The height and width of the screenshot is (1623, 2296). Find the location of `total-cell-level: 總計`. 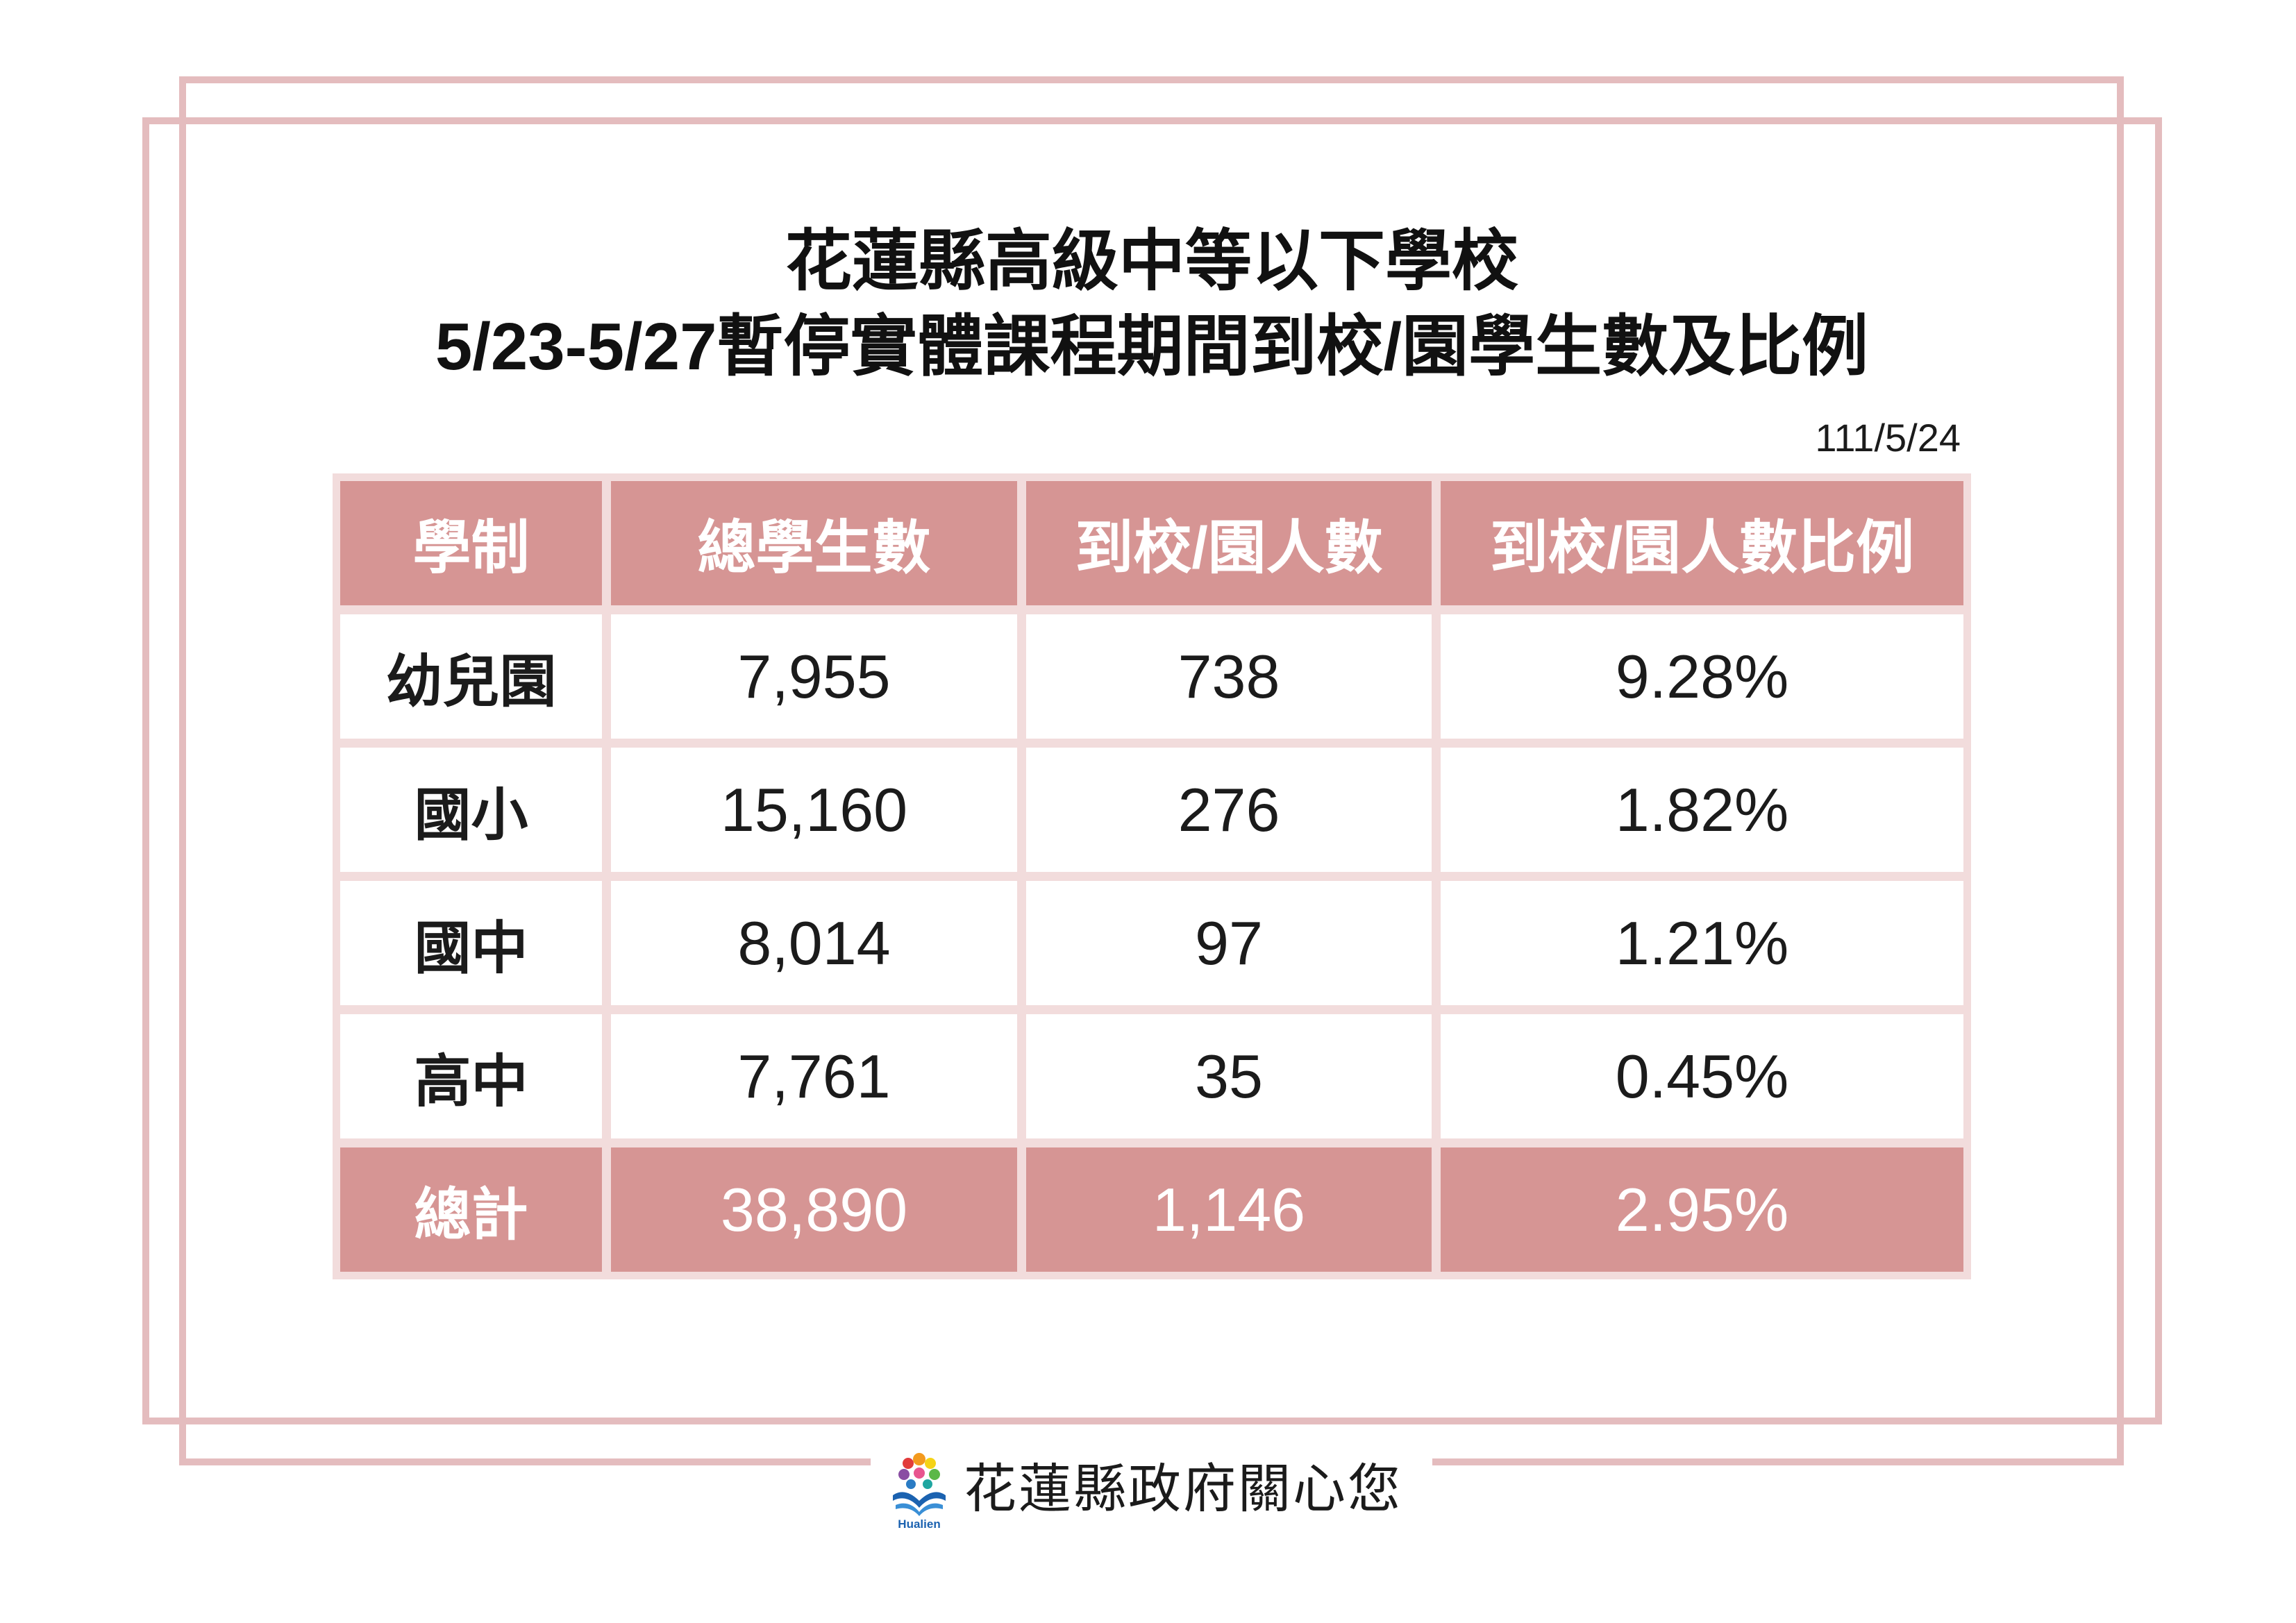

total-cell-level: 總計 is located at coordinates (471, 1209).